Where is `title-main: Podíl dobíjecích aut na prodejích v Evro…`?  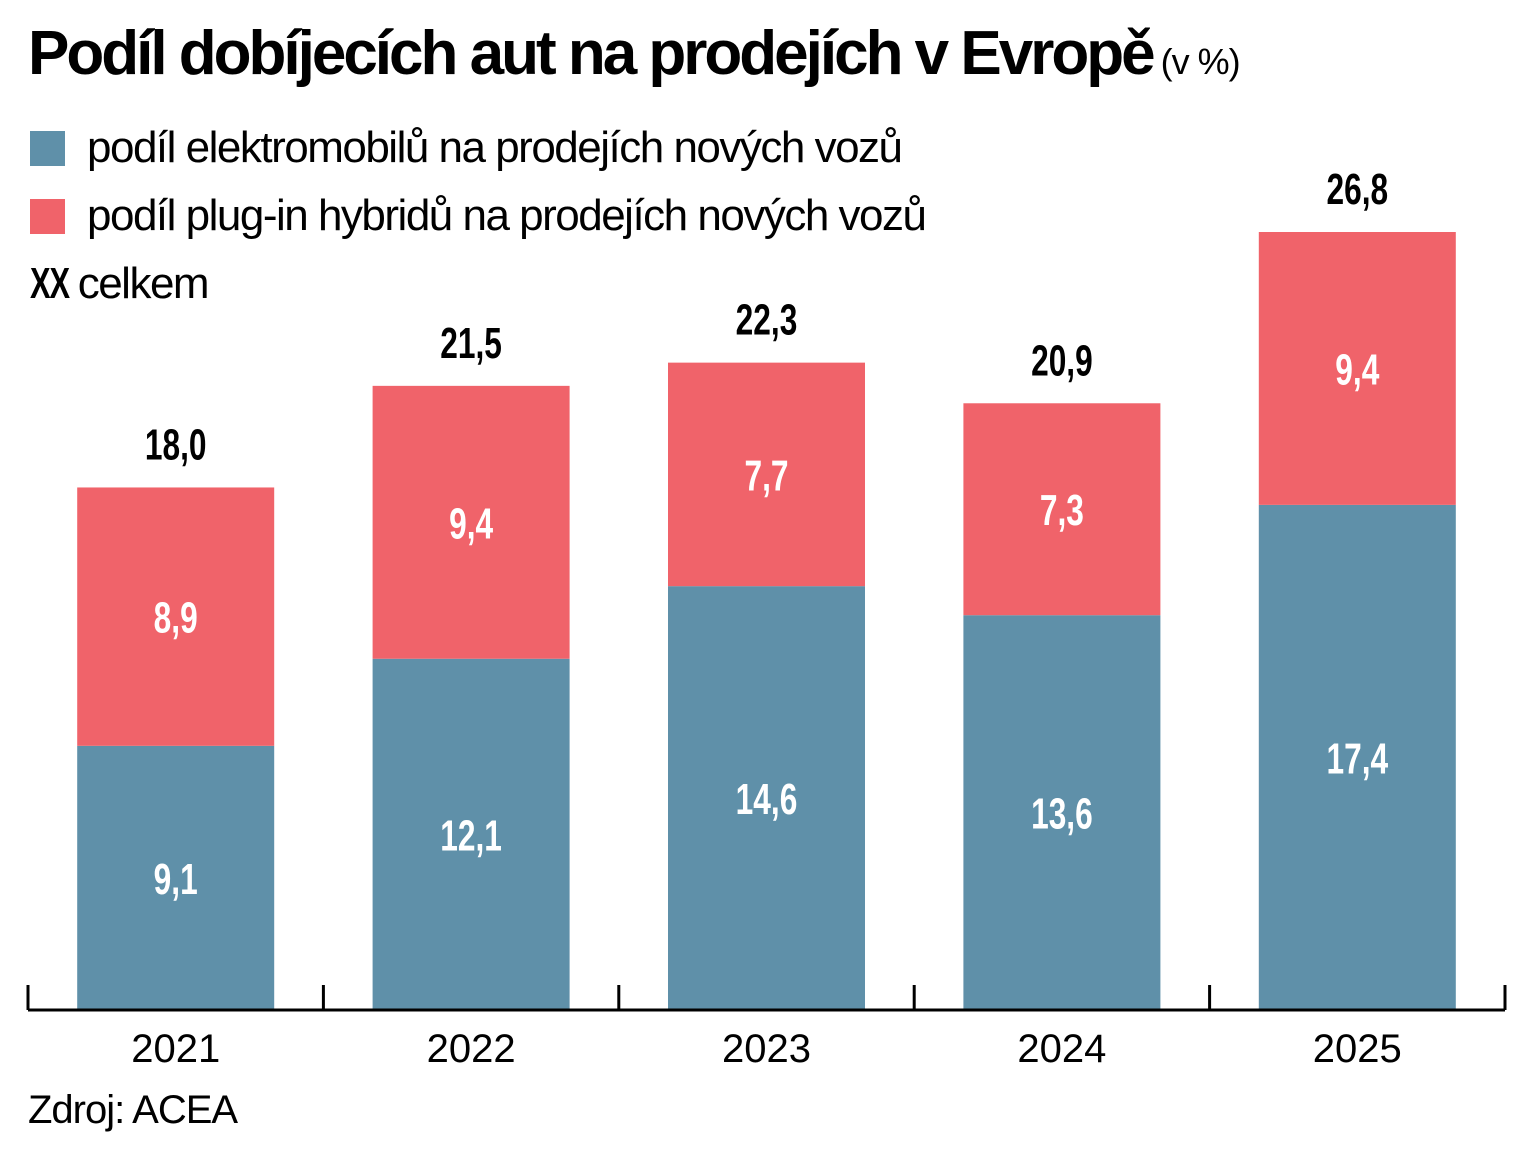
title-main: Podíl dobíjecích aut na prodejích v Evro… is located at coordinates (592, 53).